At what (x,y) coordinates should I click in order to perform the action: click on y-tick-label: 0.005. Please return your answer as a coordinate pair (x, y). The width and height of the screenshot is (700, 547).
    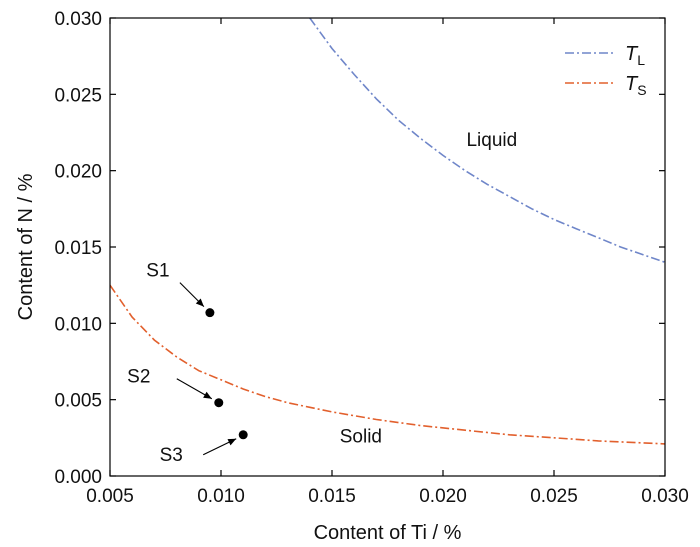
    Looking at the image, I should click on (78, 401).